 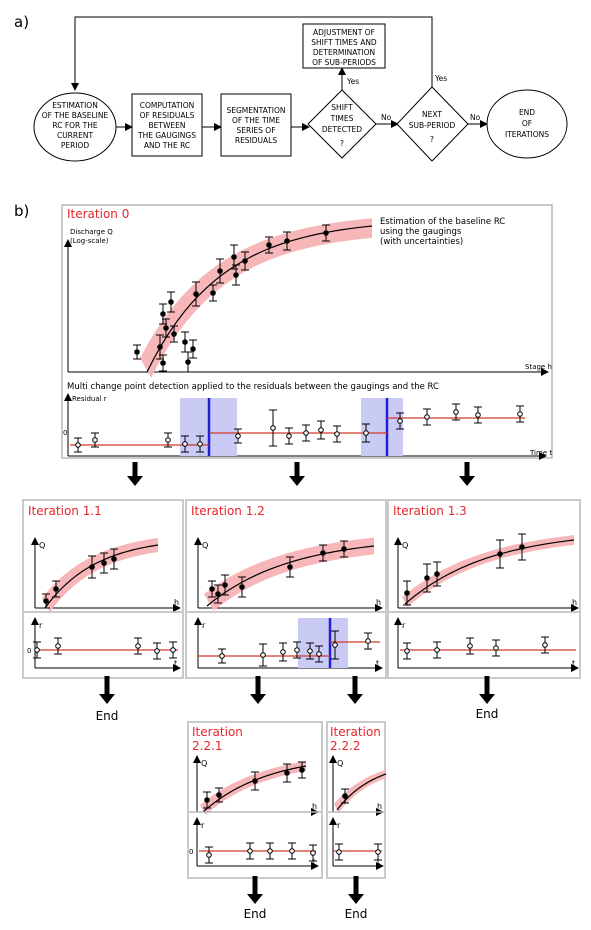 I want to click on iter-1-1-uncertainty-band, so click(x=100, y=575).